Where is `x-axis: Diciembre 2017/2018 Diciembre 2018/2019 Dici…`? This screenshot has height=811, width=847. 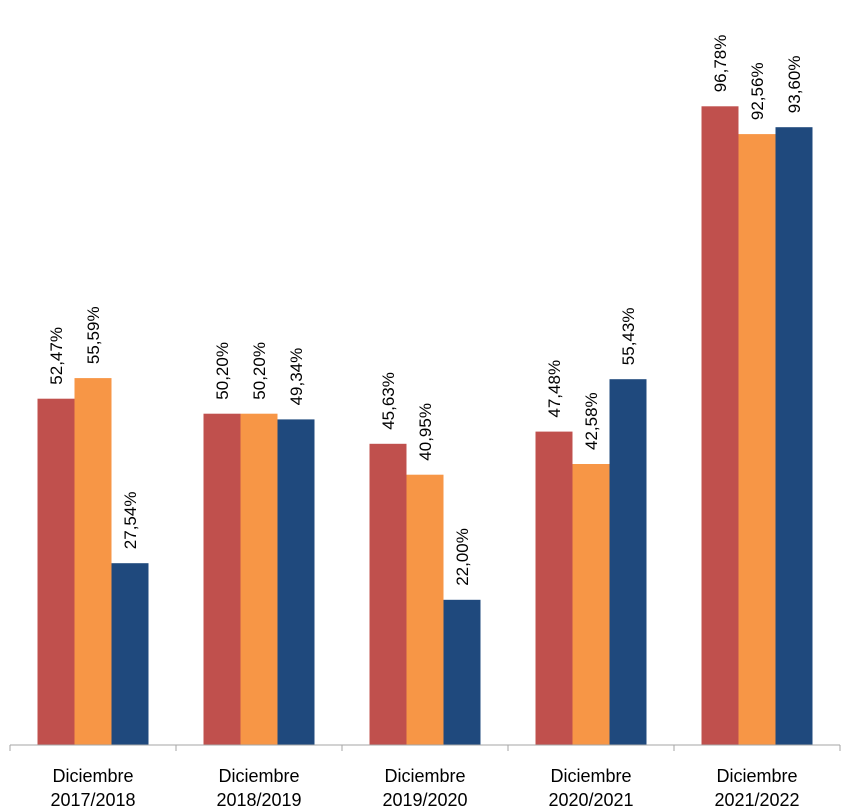 x-axis: Diciembre 2017/2018 Diciembre 2018/2019 Dici… is located at coordinates (425, 777).